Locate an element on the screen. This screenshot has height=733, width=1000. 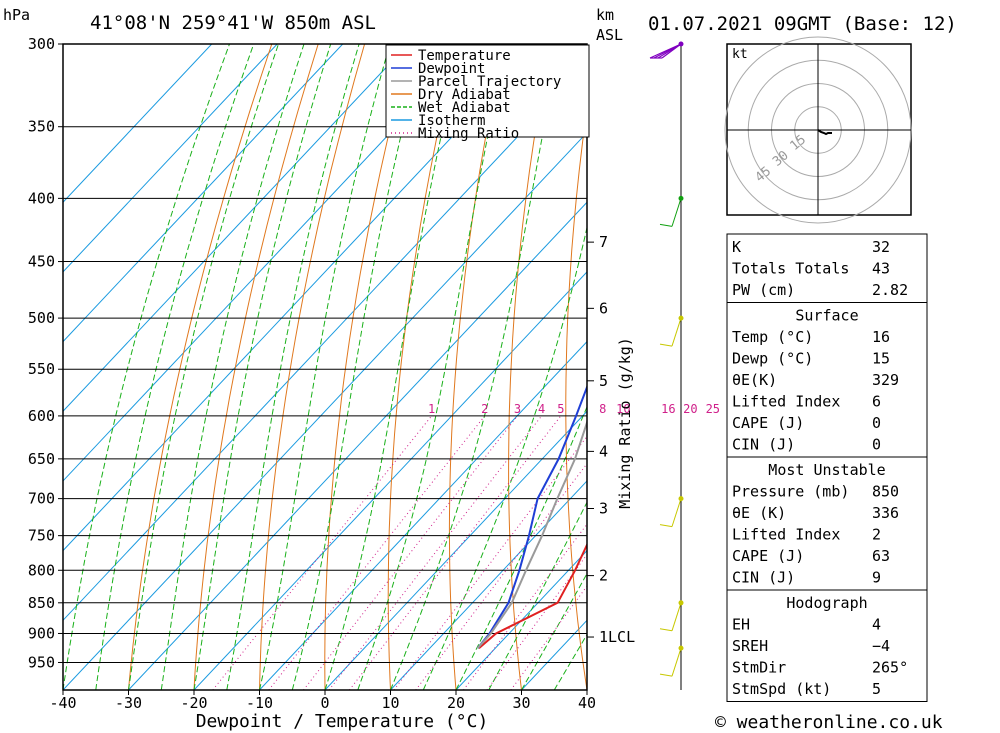
legend-label-1: Dewpoint is located at coordinates (451, 69).